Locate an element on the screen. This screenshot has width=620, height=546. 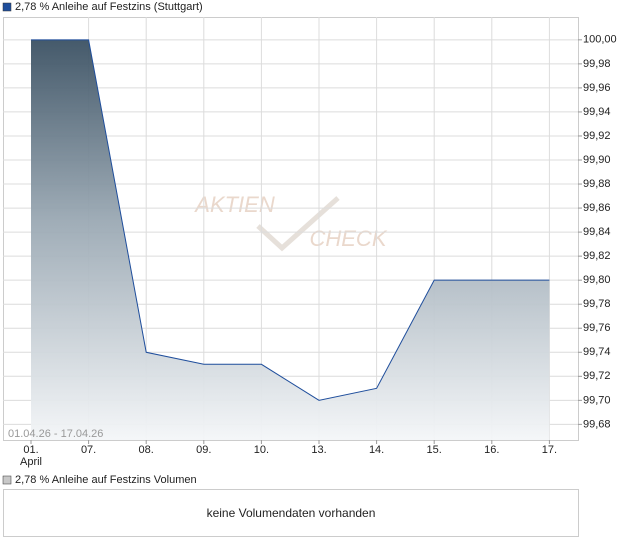
y-tick-label: 99,92 is located at coordinates (597, 136).